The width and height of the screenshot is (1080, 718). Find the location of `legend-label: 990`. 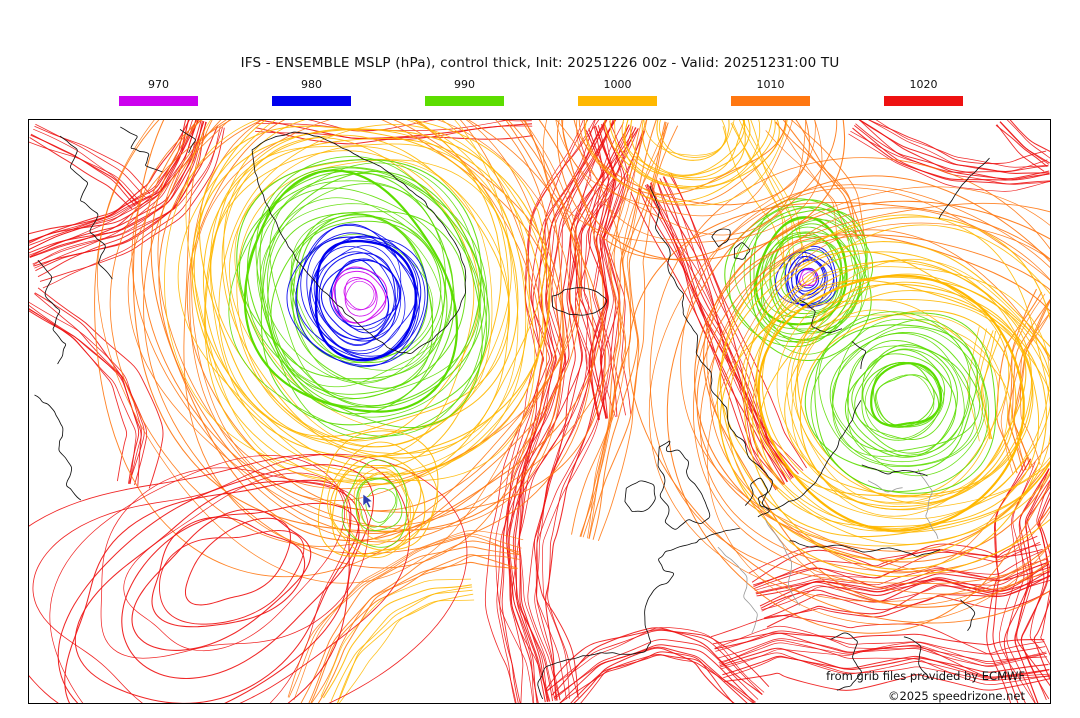

legend-label: 990 is located at coordinates (464, 84).